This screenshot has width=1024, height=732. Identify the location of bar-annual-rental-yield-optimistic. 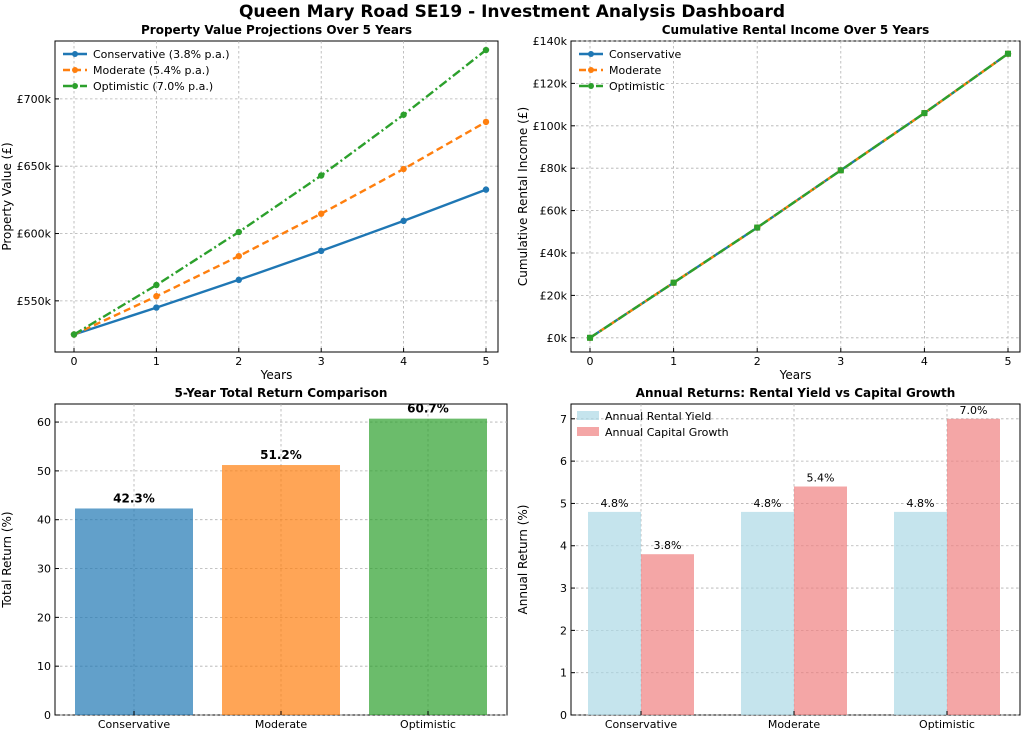
(920, 613).